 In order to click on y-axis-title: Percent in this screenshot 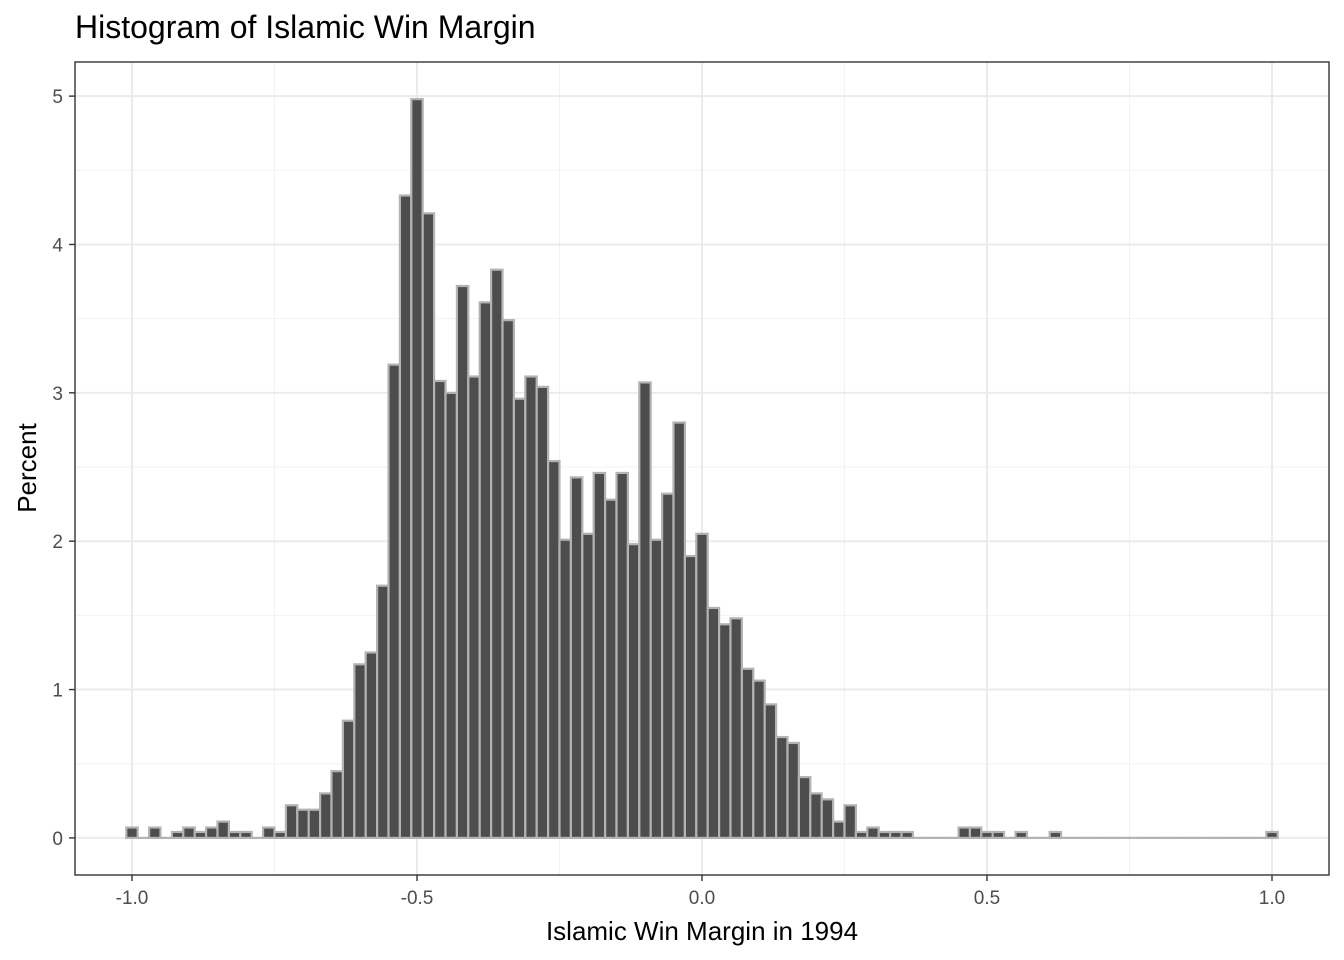, I will do `click(27, 467)`.